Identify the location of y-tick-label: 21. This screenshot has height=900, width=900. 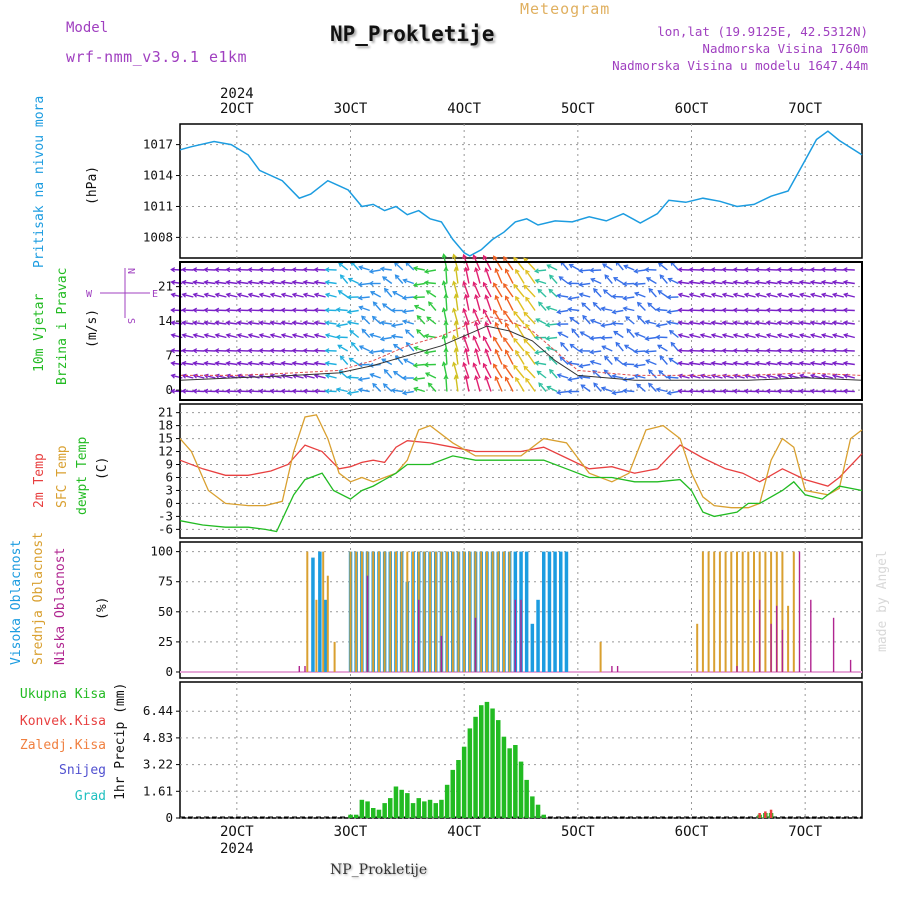
(165, 286).